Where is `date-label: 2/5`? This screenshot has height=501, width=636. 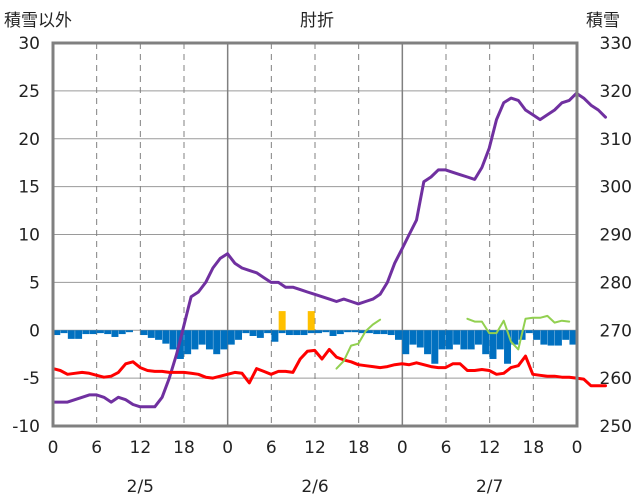
date-label: 2/5 is located at coordinates (140, 487).